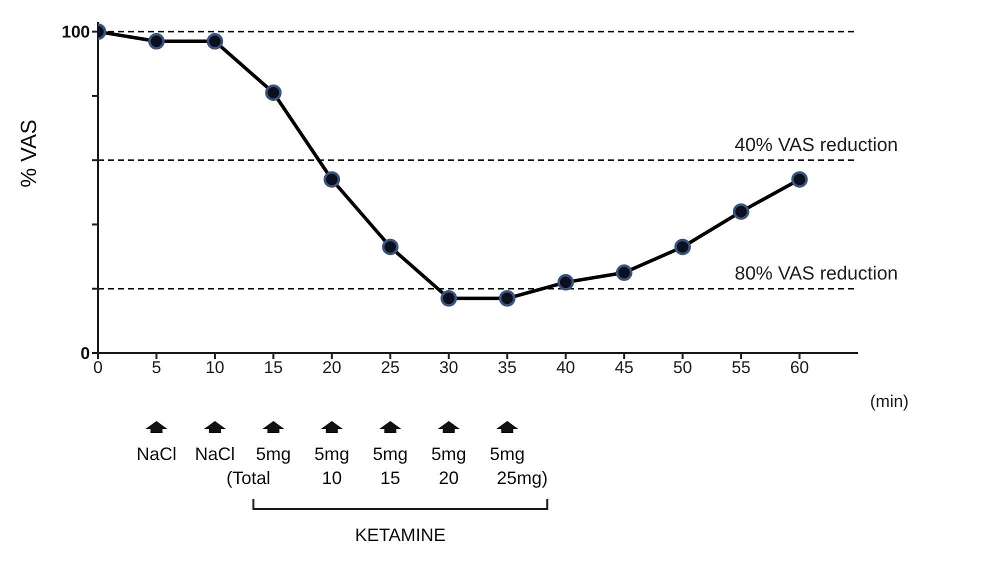  Describe the element at coordinates (332, 478) in the screenshot. I see `text: 10` at that location.